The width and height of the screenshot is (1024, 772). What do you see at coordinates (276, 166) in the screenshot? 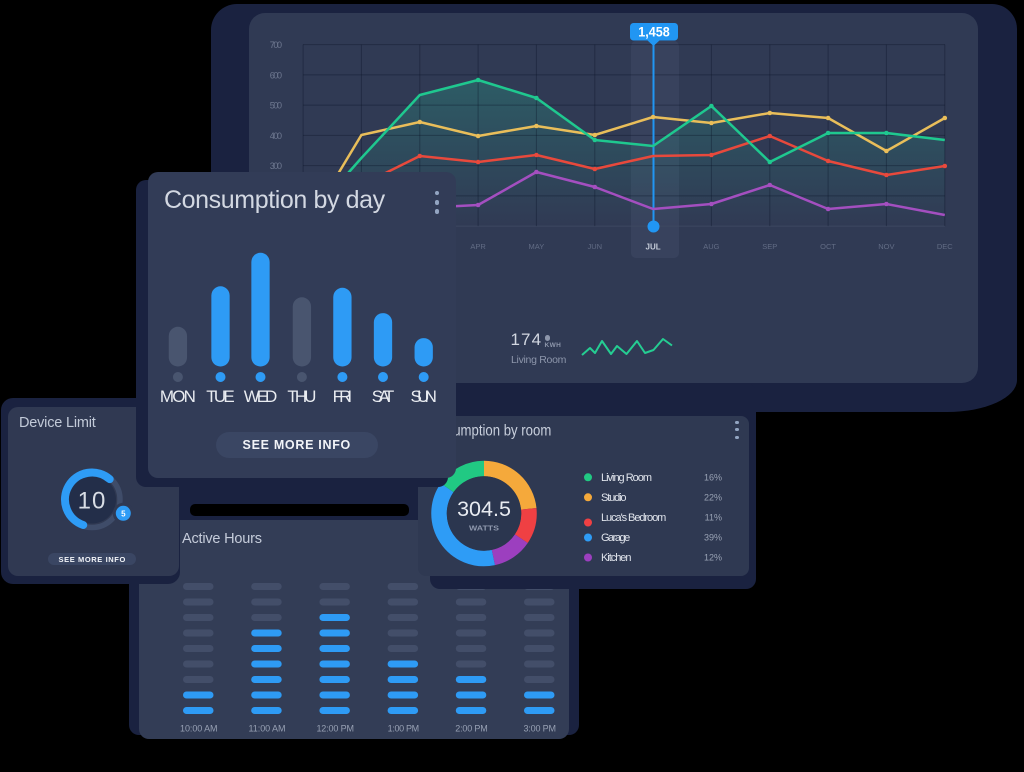
I see `svg-text: 300` at bounding box center [276, 166].